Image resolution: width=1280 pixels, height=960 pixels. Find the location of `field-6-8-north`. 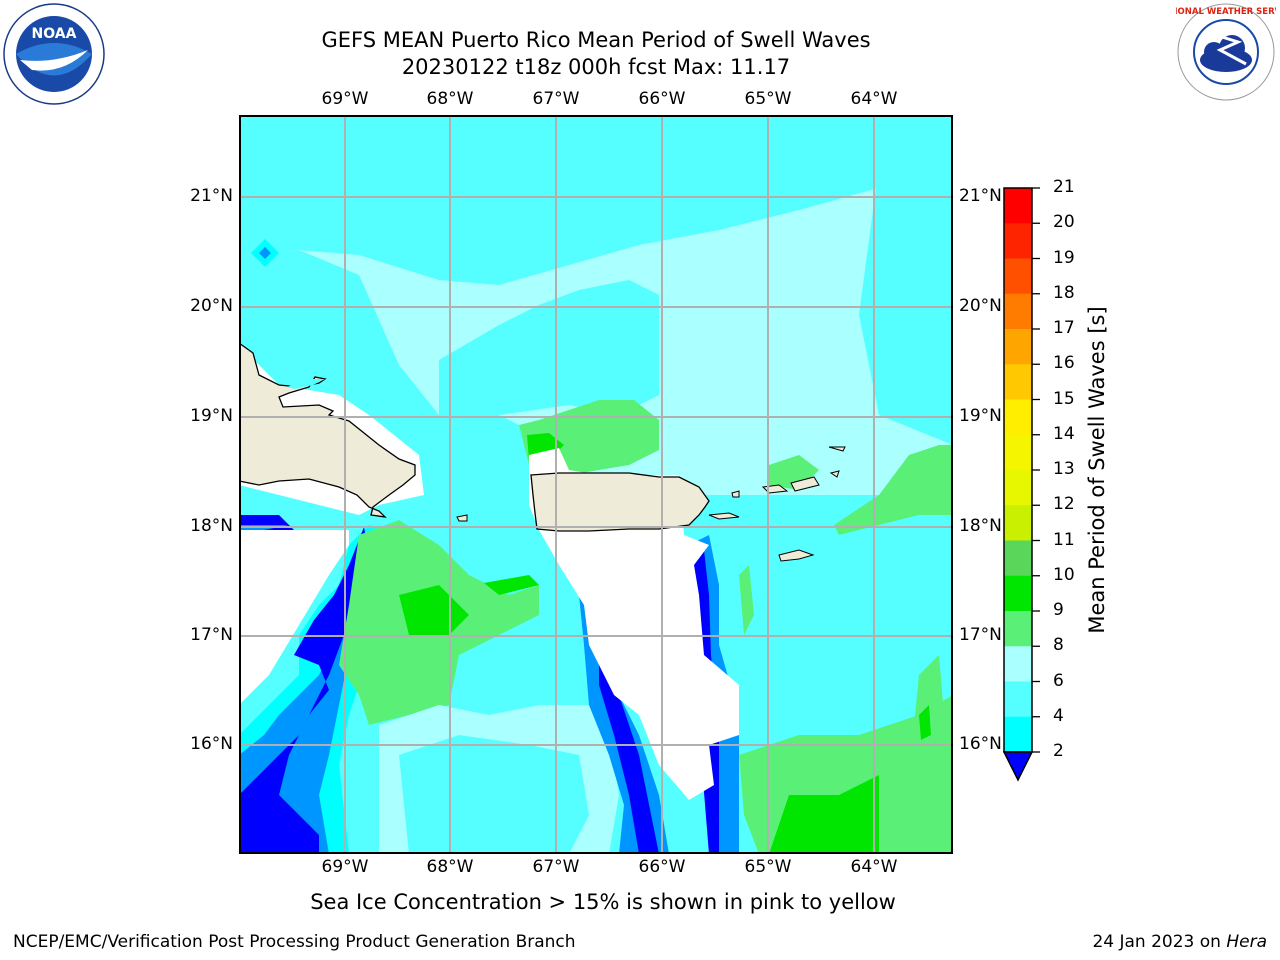

field-6-8-north is located at coordinates (596, 200).